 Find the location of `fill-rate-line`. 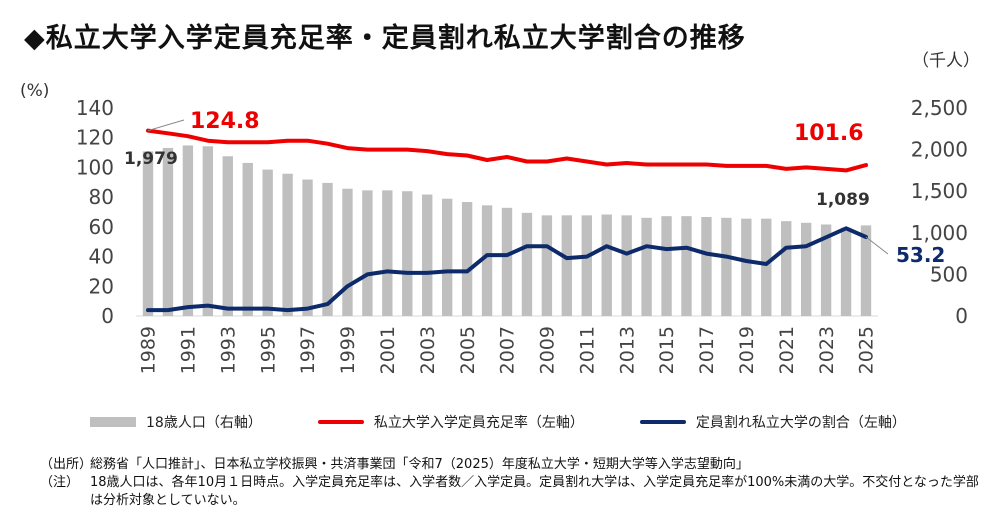

fill-rate-line is located at coordinates (507, 150).